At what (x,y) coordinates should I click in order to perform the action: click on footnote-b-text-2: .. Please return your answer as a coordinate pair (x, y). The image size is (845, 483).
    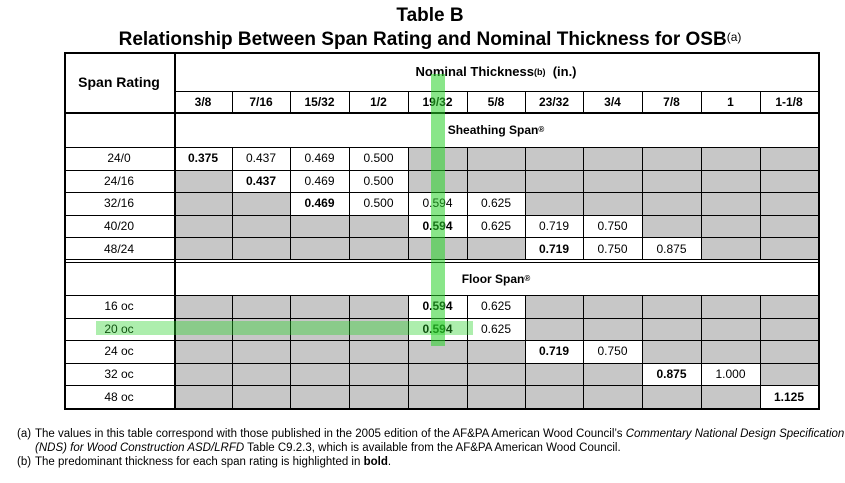
    Looking at the image, I should click on (389, 462).